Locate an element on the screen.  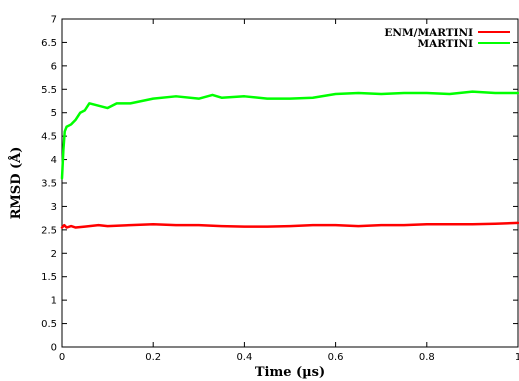
x-tick-label: 1 is located at coordinates (517, 357).